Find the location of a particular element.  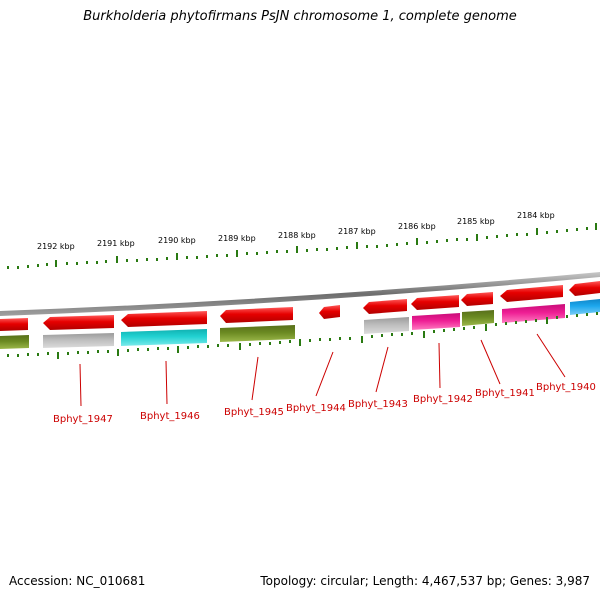

kbp-label: 2189 kbp is located at coordinates (237, 238).